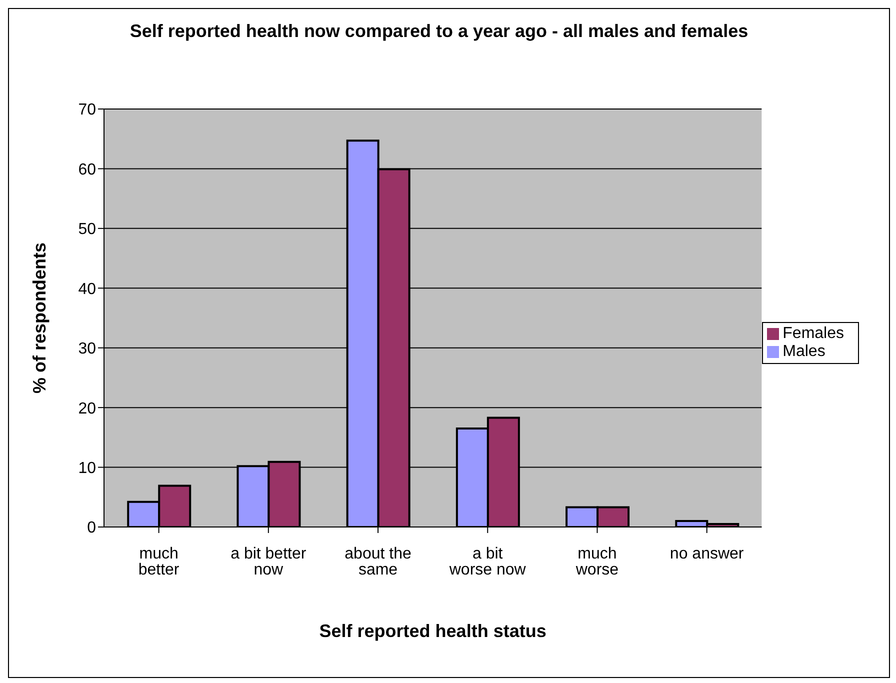 This screenshot has width=896, height=683. What do you see at coordinates (91, 528) in the screenshot?
I see `y-tick-label: 0` at bounding box center [91, 528].